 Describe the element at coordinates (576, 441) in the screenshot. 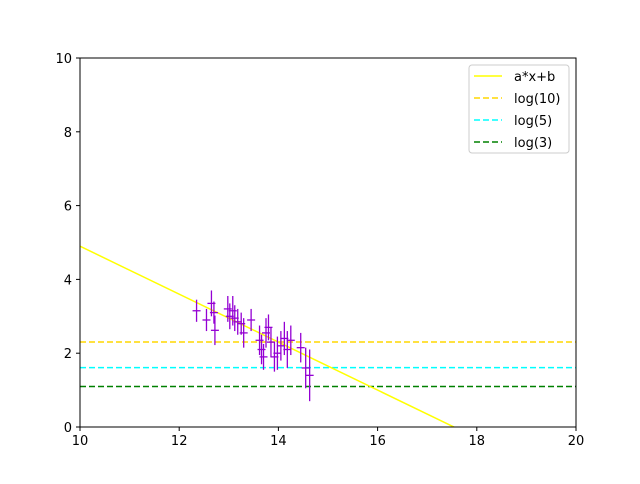

I see `x-tick-label: 20` at that location.